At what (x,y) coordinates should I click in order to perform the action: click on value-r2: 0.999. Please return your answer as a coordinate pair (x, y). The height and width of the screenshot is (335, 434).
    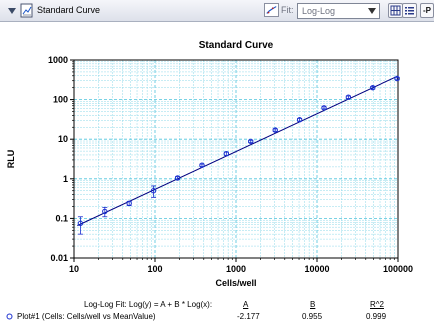
    Looking at the image, I should click on (376, 316).